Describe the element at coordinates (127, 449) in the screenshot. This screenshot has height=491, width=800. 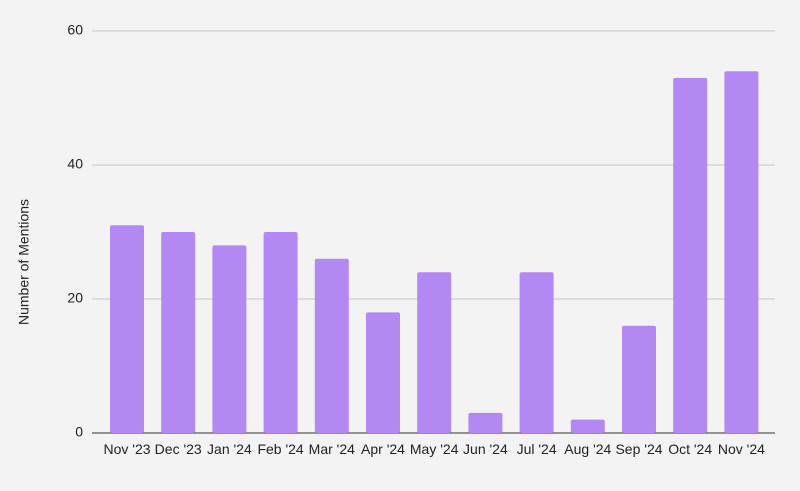
I see `x-tick-label: Nov '23` at that location.